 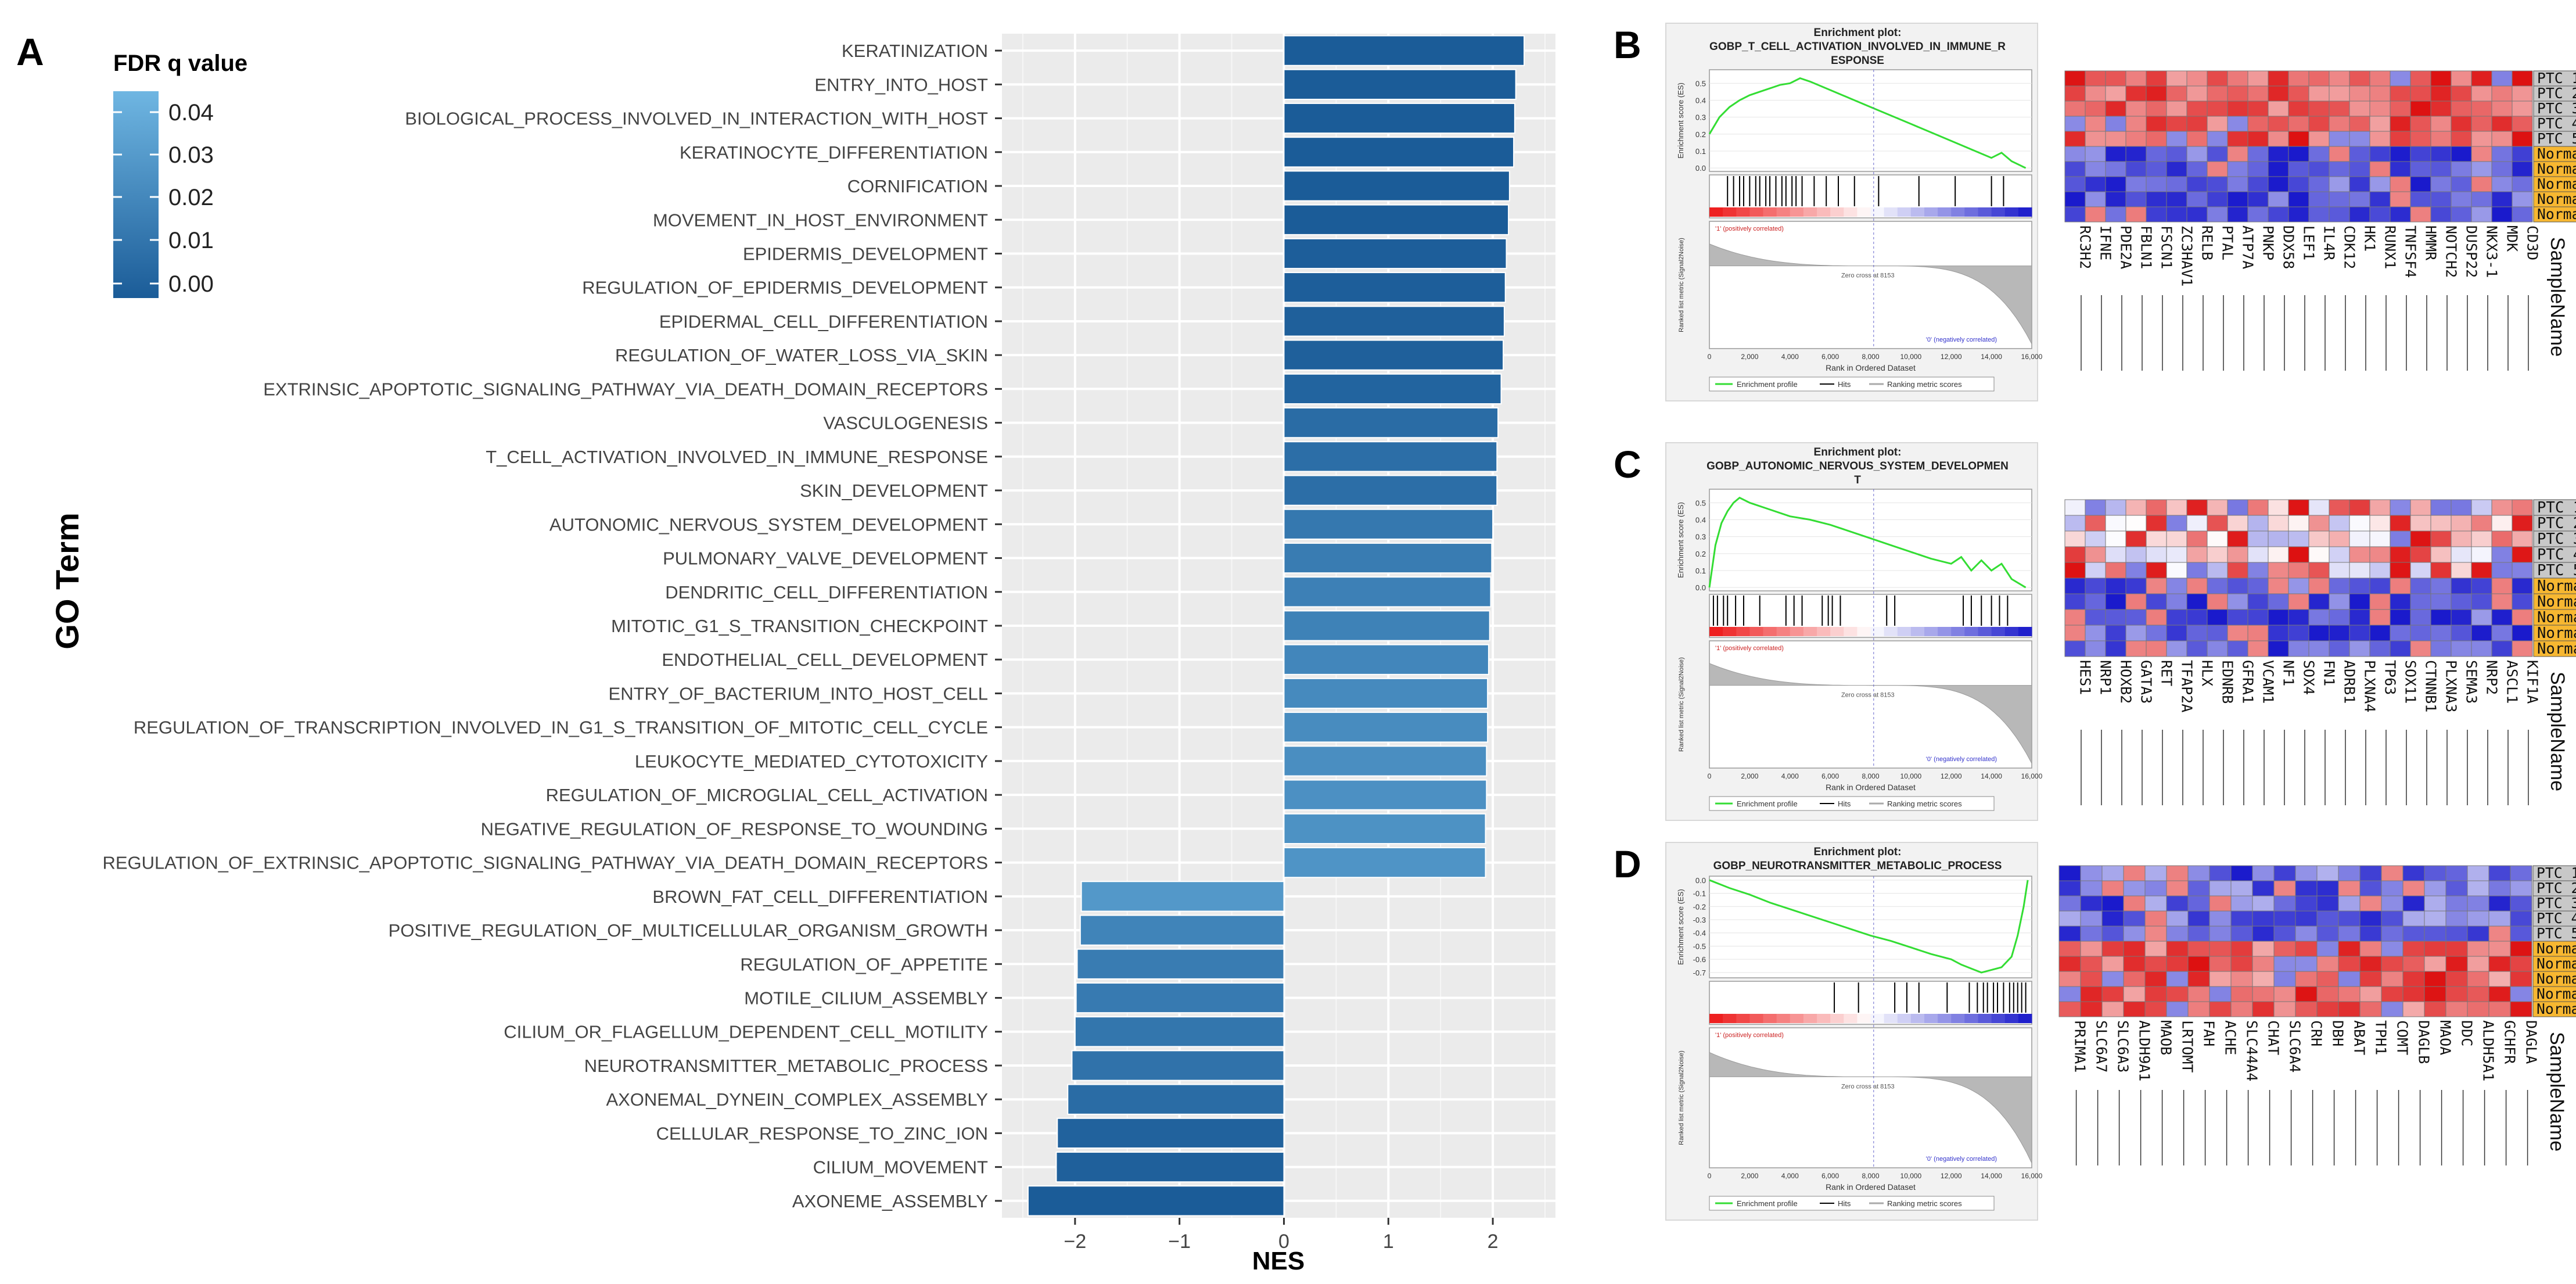 I want to click on rank-x-tick: 4,000, so click(x=1790, y=776).